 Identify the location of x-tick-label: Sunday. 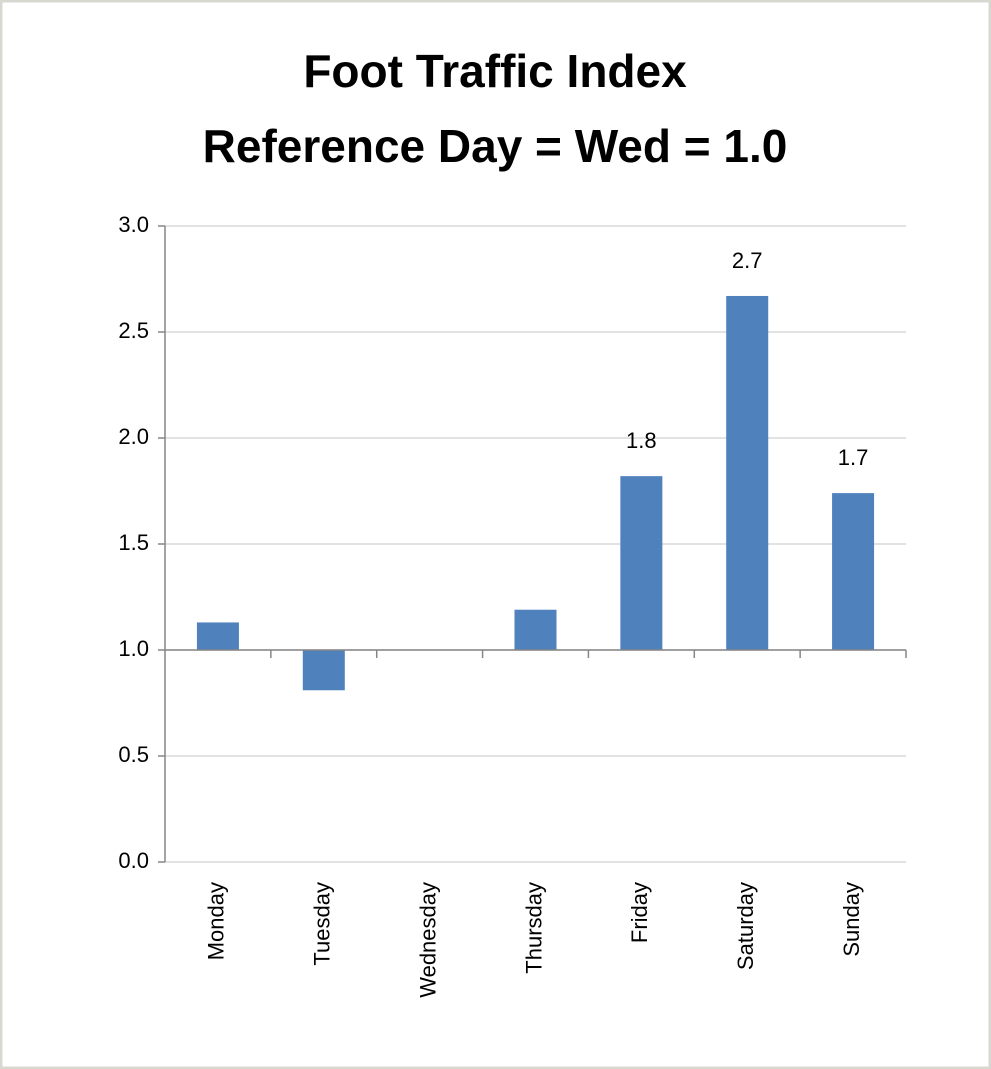
(851, 919).